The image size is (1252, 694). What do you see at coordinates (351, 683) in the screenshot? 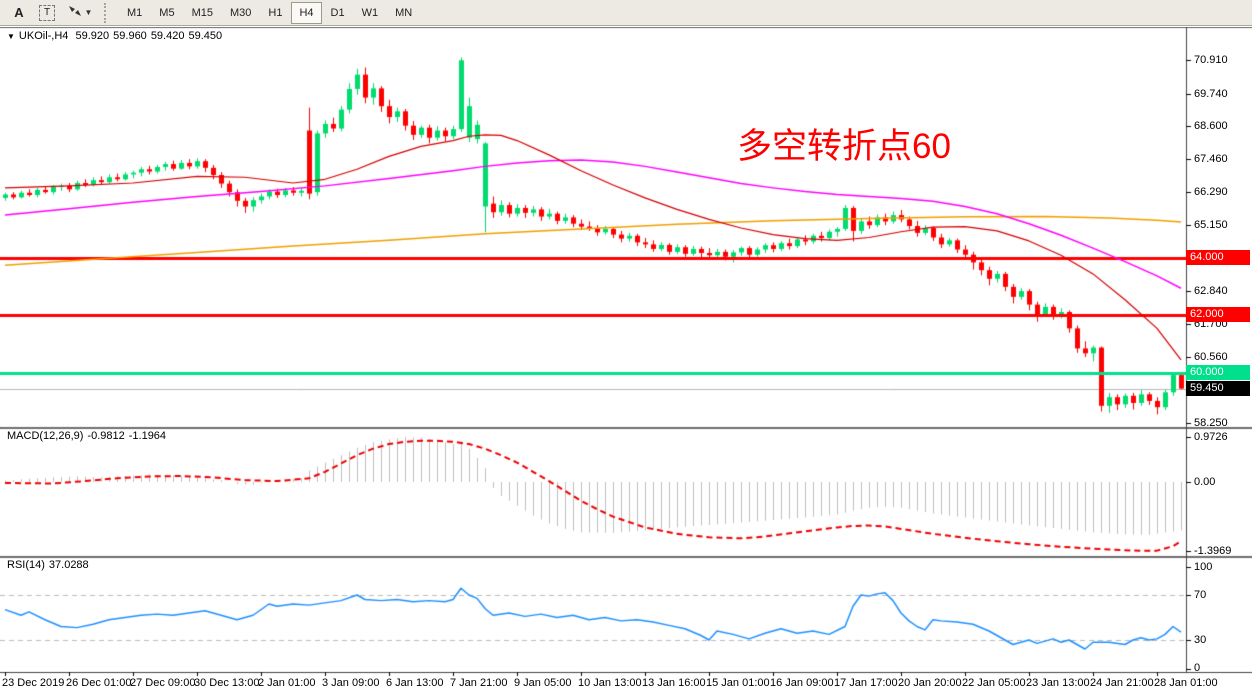
I see `time-tick-label: 3 Jan 09:00` at bounding box center [351, 683].